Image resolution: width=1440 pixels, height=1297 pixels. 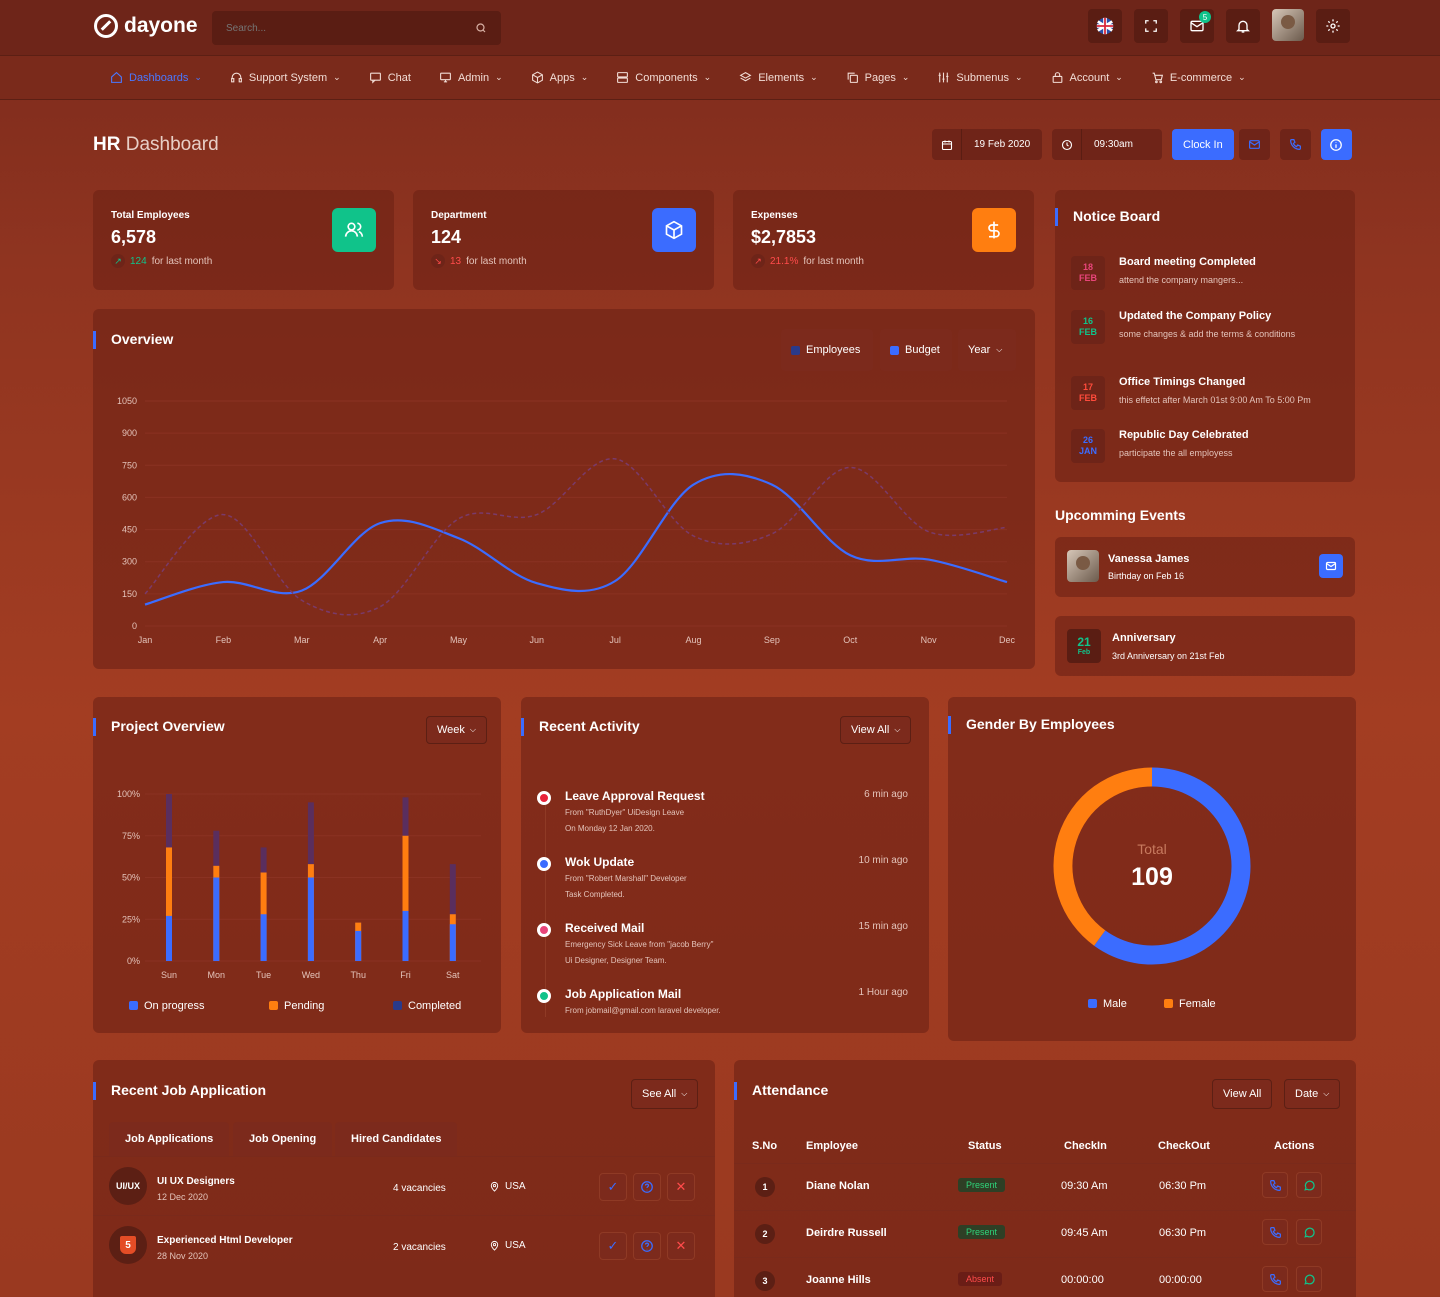 What do you see at coordinates (133, 961) in the screenshot?
I see `y-tick-label: 0%` at bounding box center [133, 961].